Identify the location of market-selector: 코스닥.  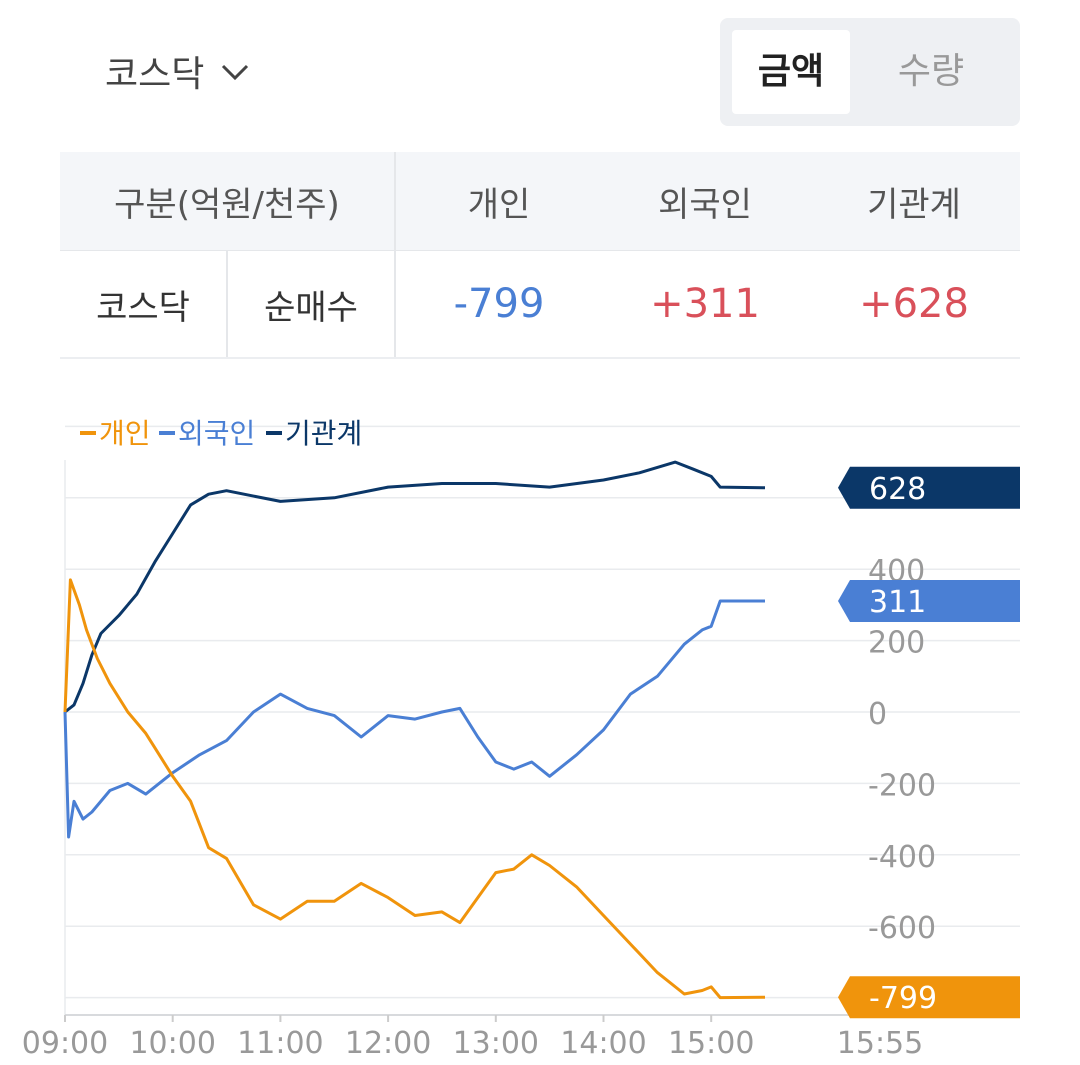
(177, 71).